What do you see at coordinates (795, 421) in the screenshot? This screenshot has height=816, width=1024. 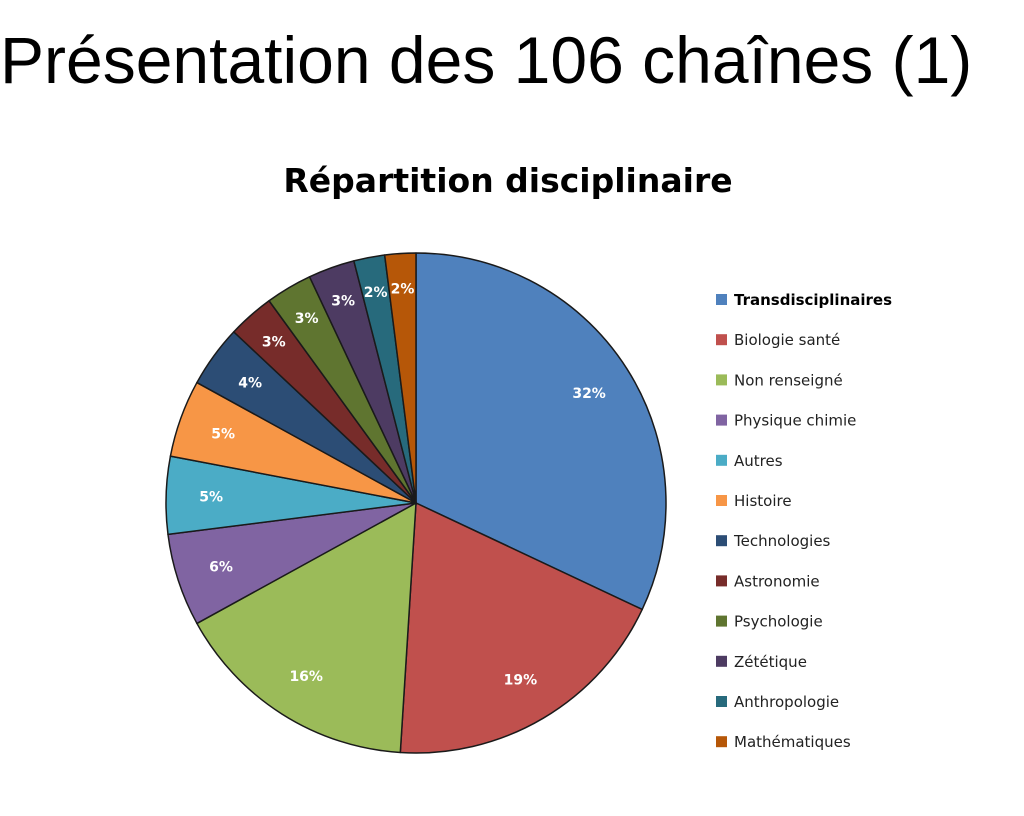 I see `legend-label-physique-chimie: Physique chimie` at bounding box center [795, 421].